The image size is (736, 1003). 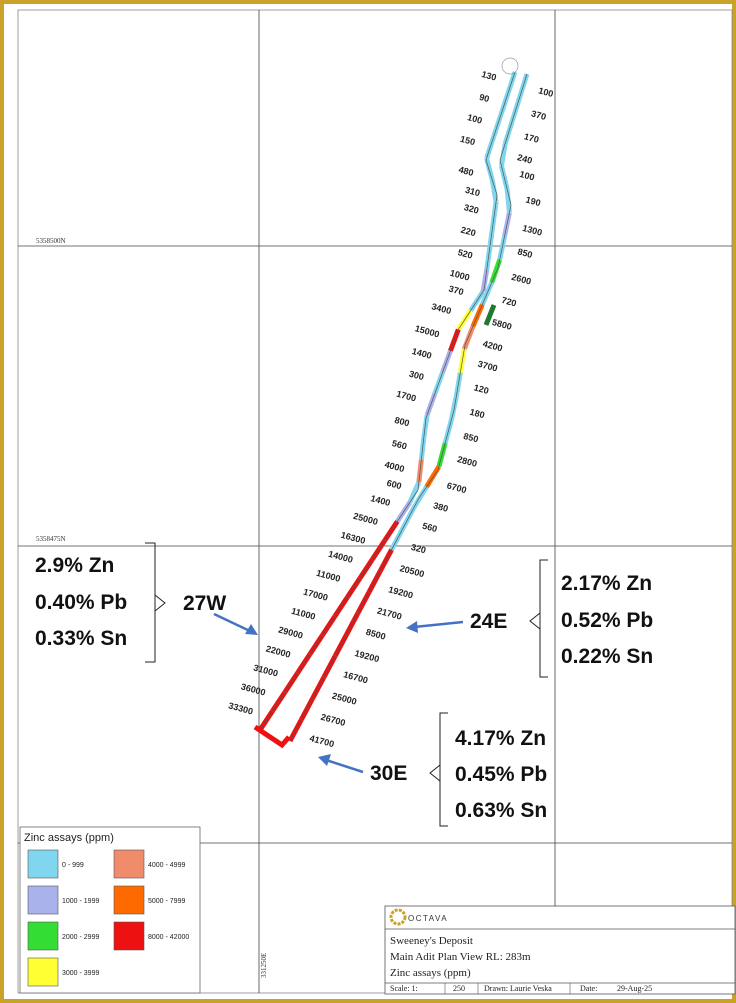 What do you see at coordinates (416, 376) in the screenshot?
I see `west-assay-label: 300` at bounding box center [416, 376].